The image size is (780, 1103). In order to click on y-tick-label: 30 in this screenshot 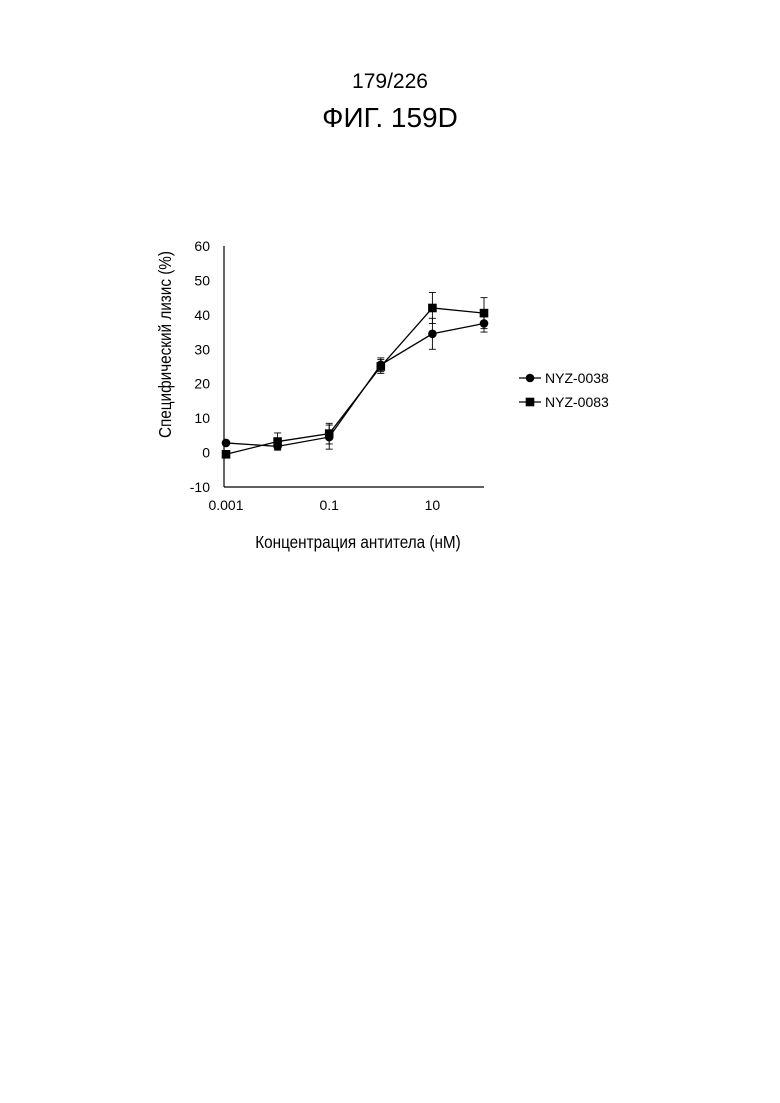, I will do `click(202, 349)`.